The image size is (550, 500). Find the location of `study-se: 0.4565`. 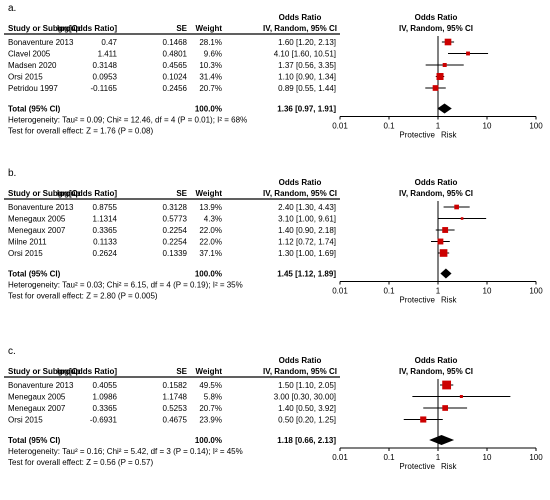

study-se: 0.4565 is located at coordinates (175, 65).